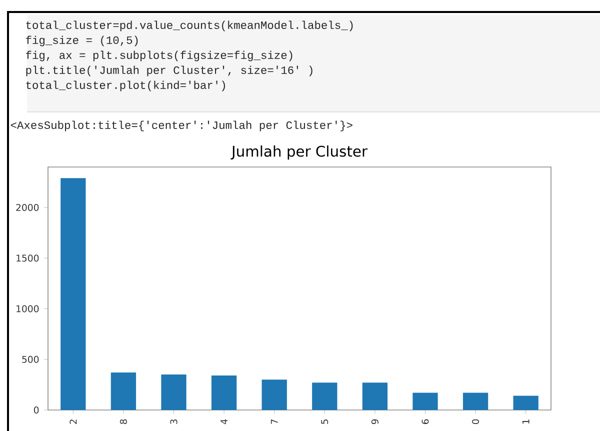  Describe the element at coordinates (324, 422) in the screenshot. I see `x-tick-label: 5` at that location.